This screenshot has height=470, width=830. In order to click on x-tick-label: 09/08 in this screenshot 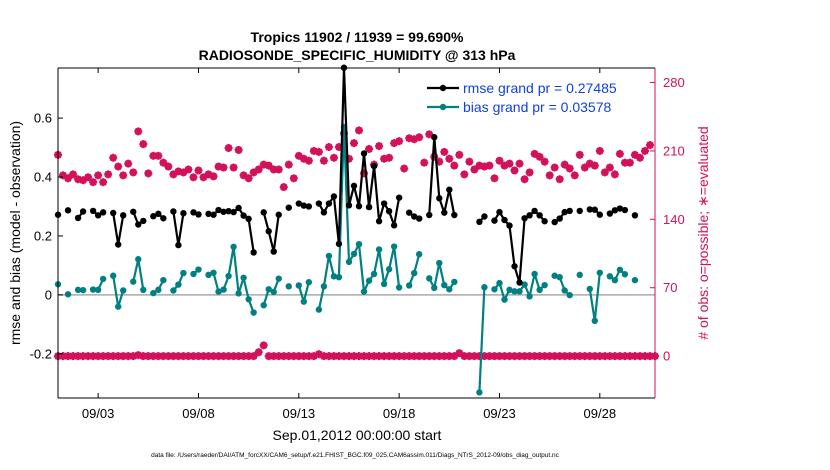, I will do `click(198, 413)`.